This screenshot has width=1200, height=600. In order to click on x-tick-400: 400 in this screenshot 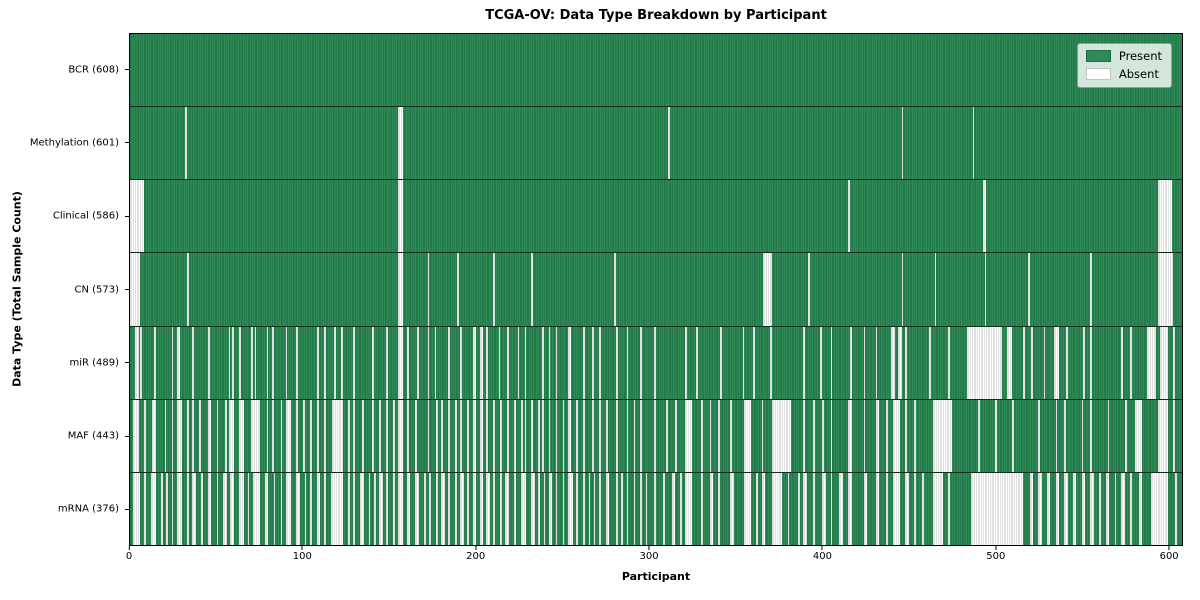, I will do `click(822, 554)`.